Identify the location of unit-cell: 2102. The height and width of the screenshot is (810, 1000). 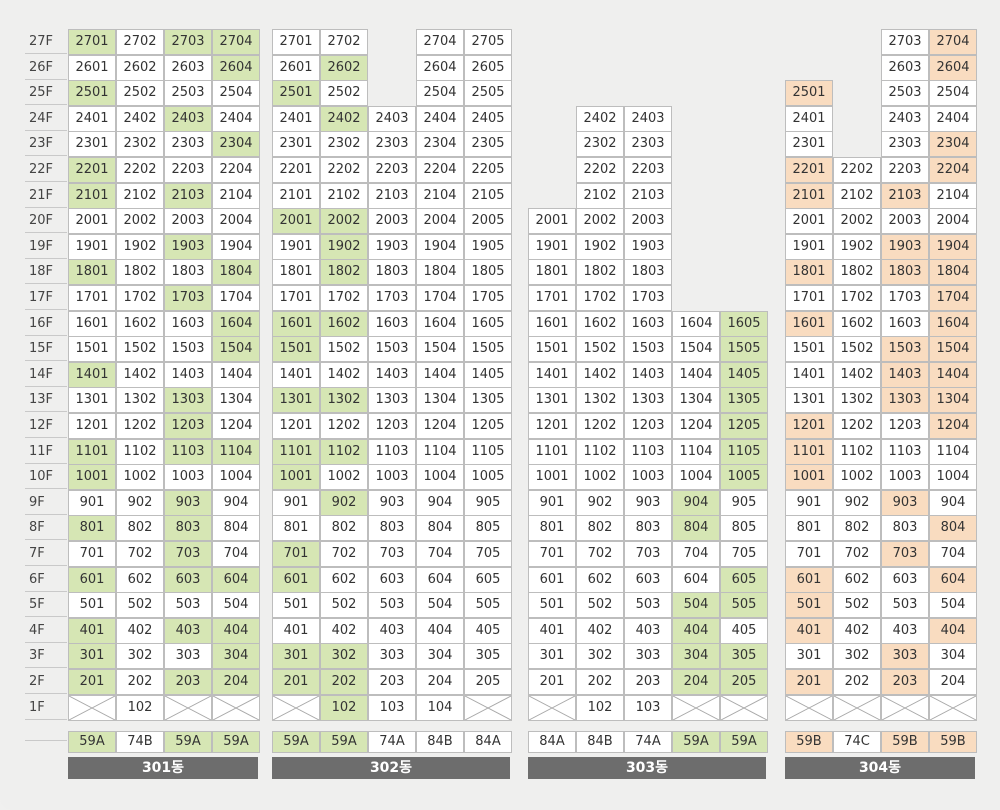
(344, 195).